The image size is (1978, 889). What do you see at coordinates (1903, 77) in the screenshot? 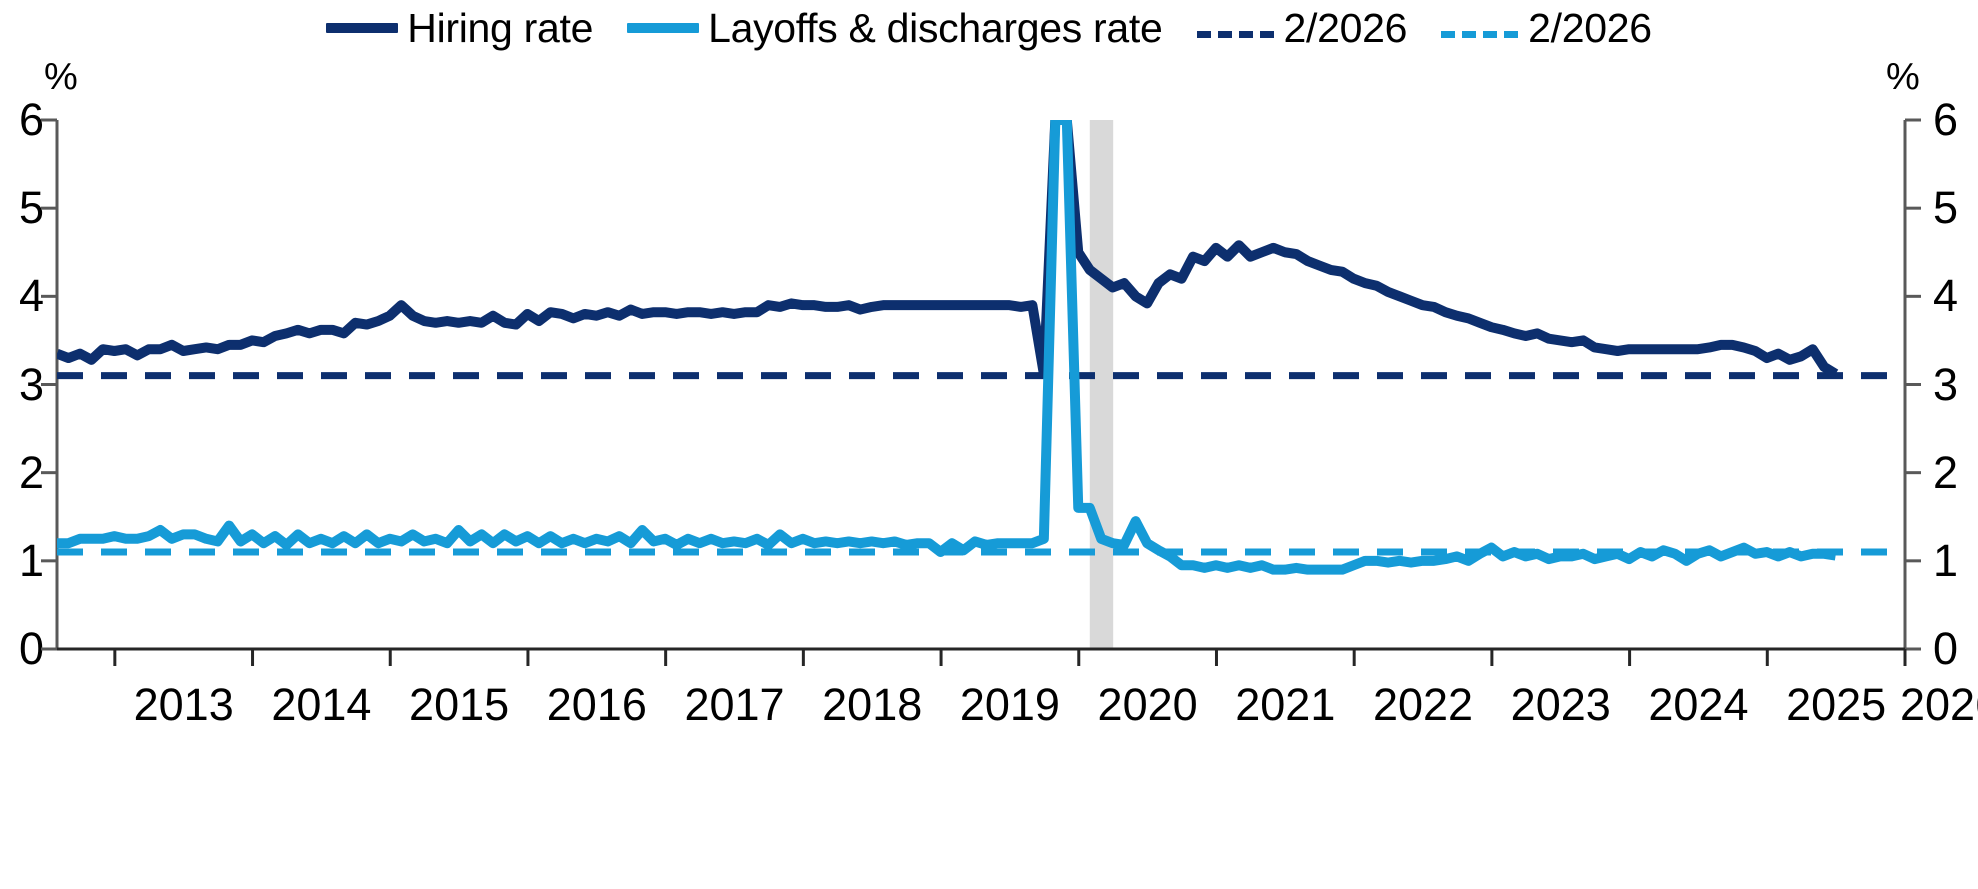
I see `right-axis-unit: %` at bounding box center [1903, 77].